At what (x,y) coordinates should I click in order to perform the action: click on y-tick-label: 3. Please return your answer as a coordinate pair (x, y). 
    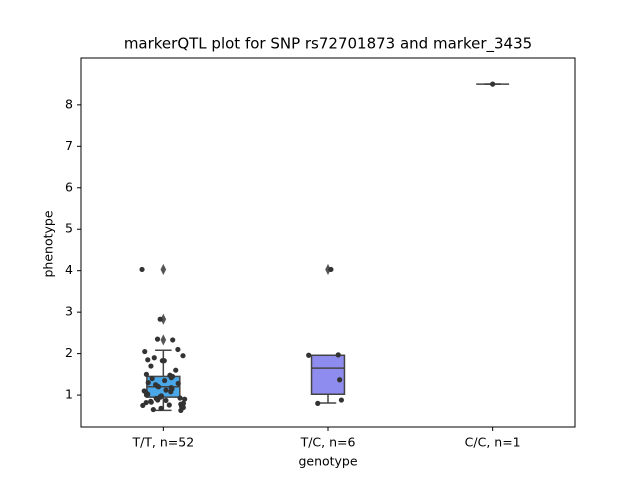
    Looking at the image, I should click on (69, 311).